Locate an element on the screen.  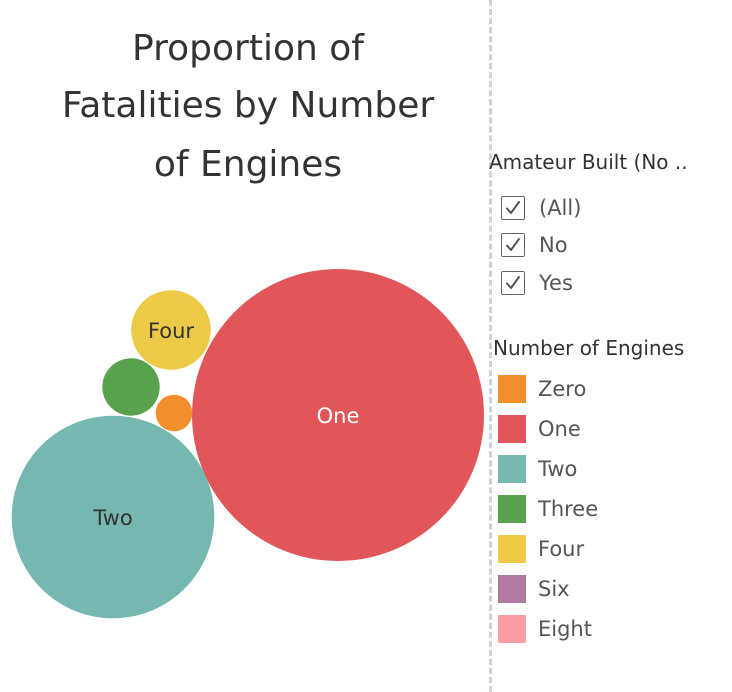
legend-item-zero: Zero is located at coordinates (542, 389).